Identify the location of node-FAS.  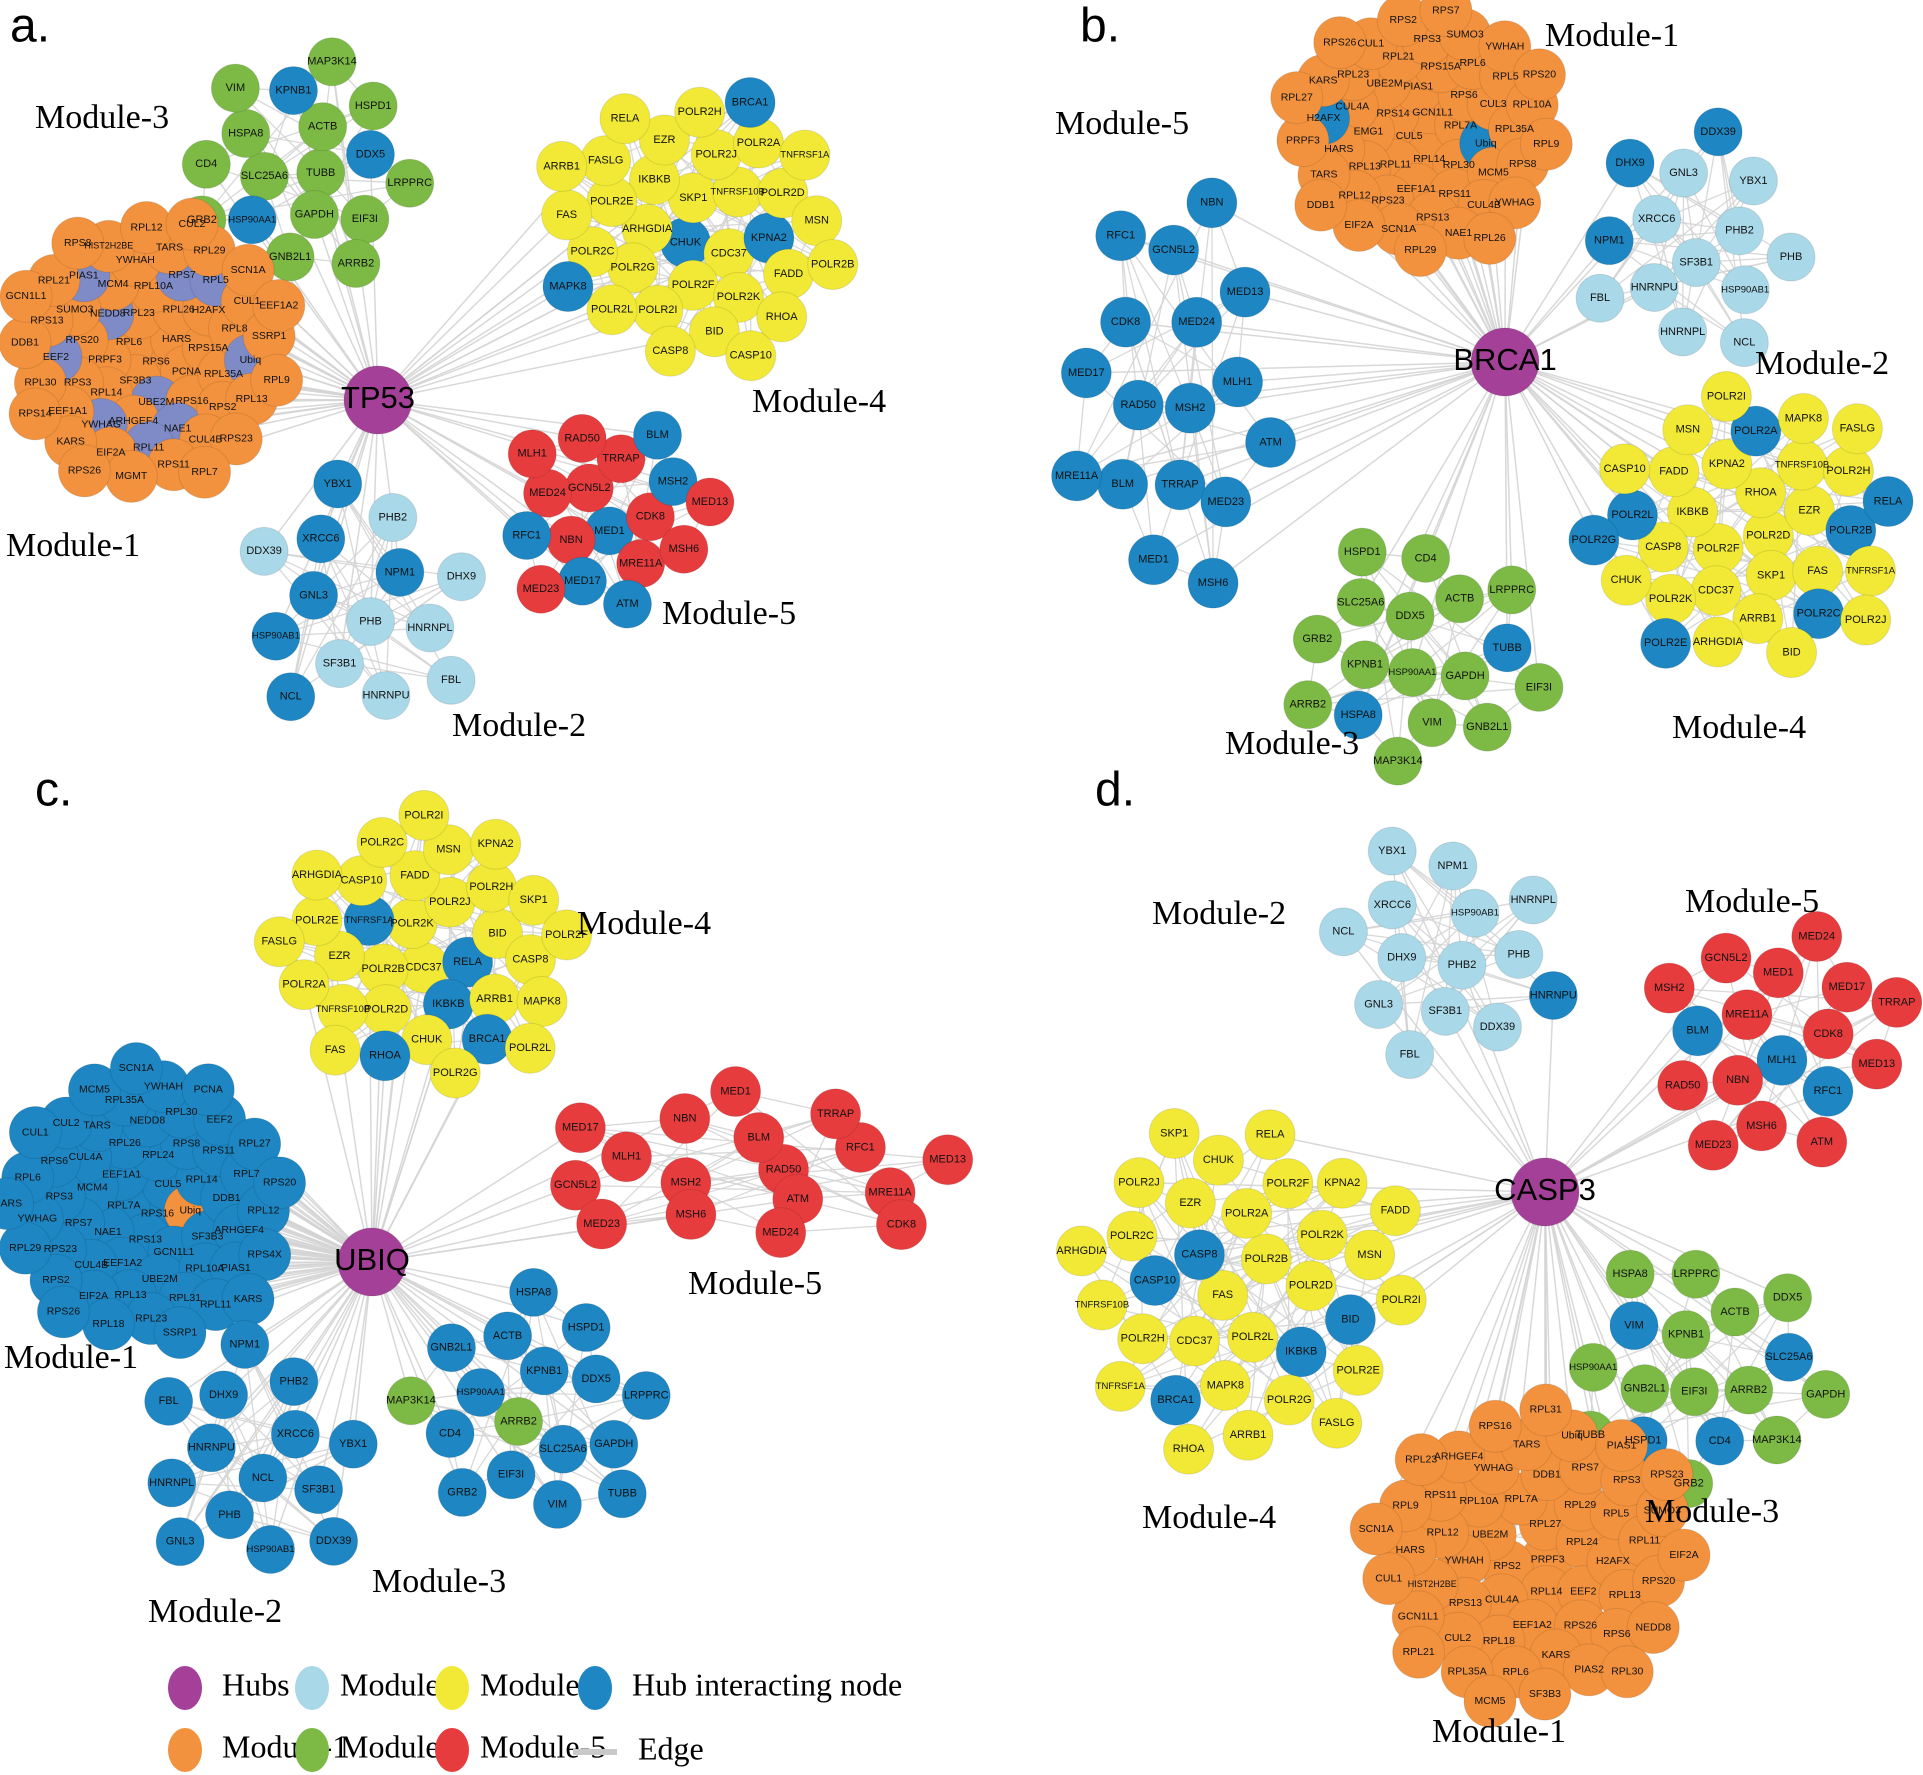
(335, 1050).